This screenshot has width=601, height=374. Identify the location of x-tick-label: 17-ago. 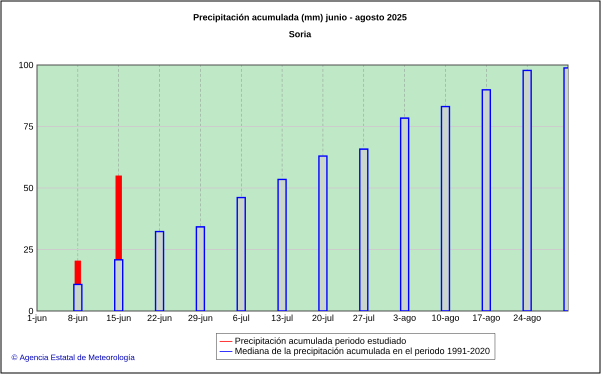
(486, 318).